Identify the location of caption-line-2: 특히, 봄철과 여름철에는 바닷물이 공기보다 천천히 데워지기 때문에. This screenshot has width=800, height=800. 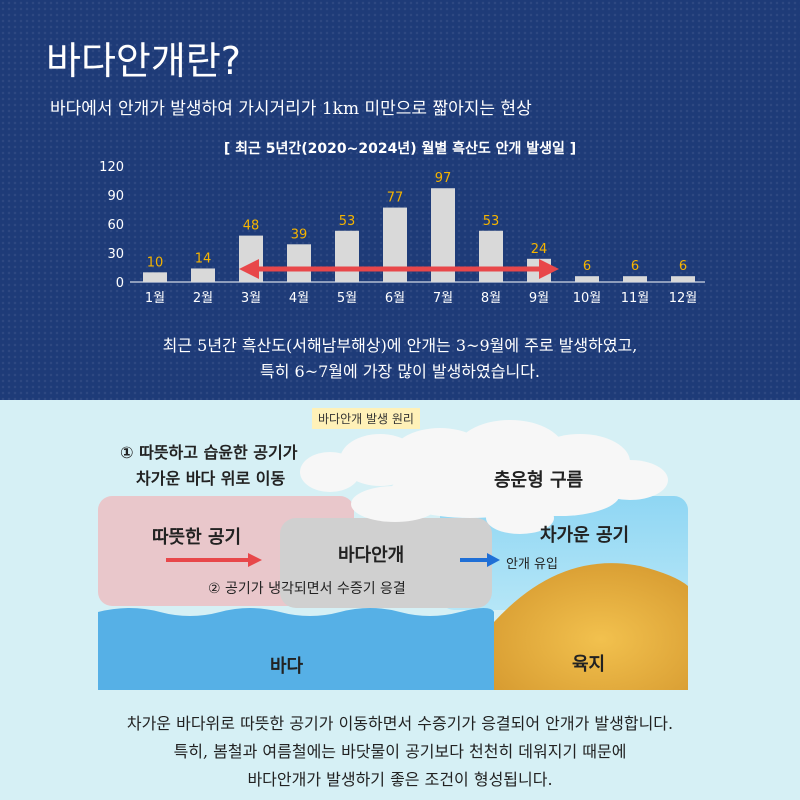
(400, 751).